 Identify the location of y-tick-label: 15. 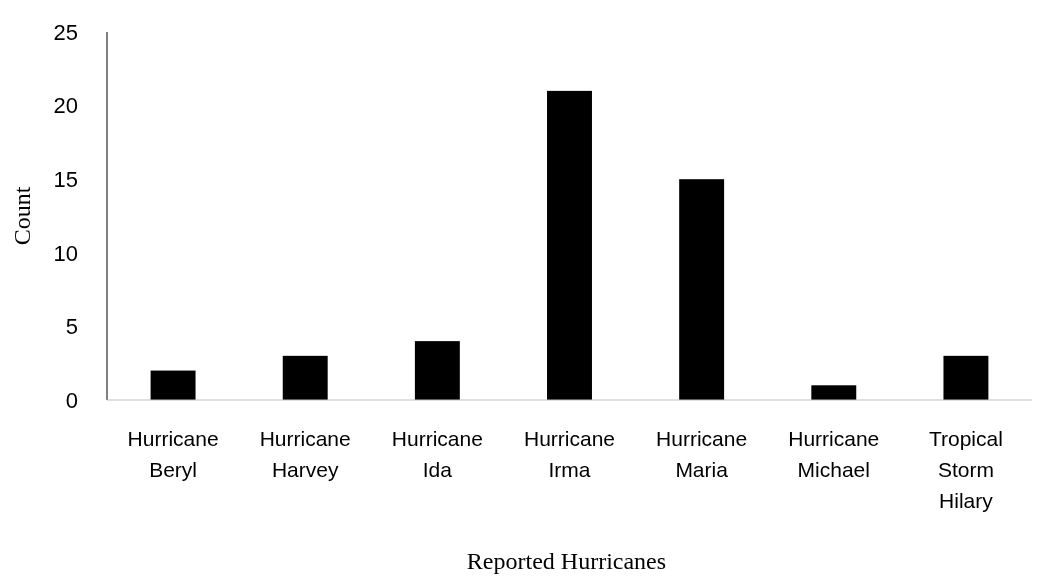
(65, 179).